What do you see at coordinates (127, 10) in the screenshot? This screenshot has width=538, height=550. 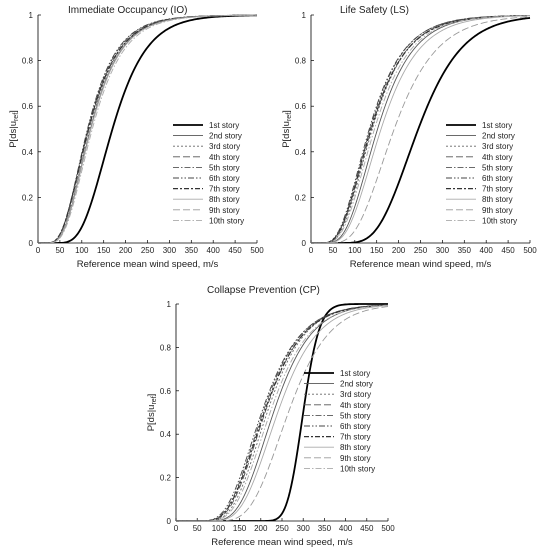 I see `chart-title: Immediate Occupancy (IO)` at bounding box center [127, 10].